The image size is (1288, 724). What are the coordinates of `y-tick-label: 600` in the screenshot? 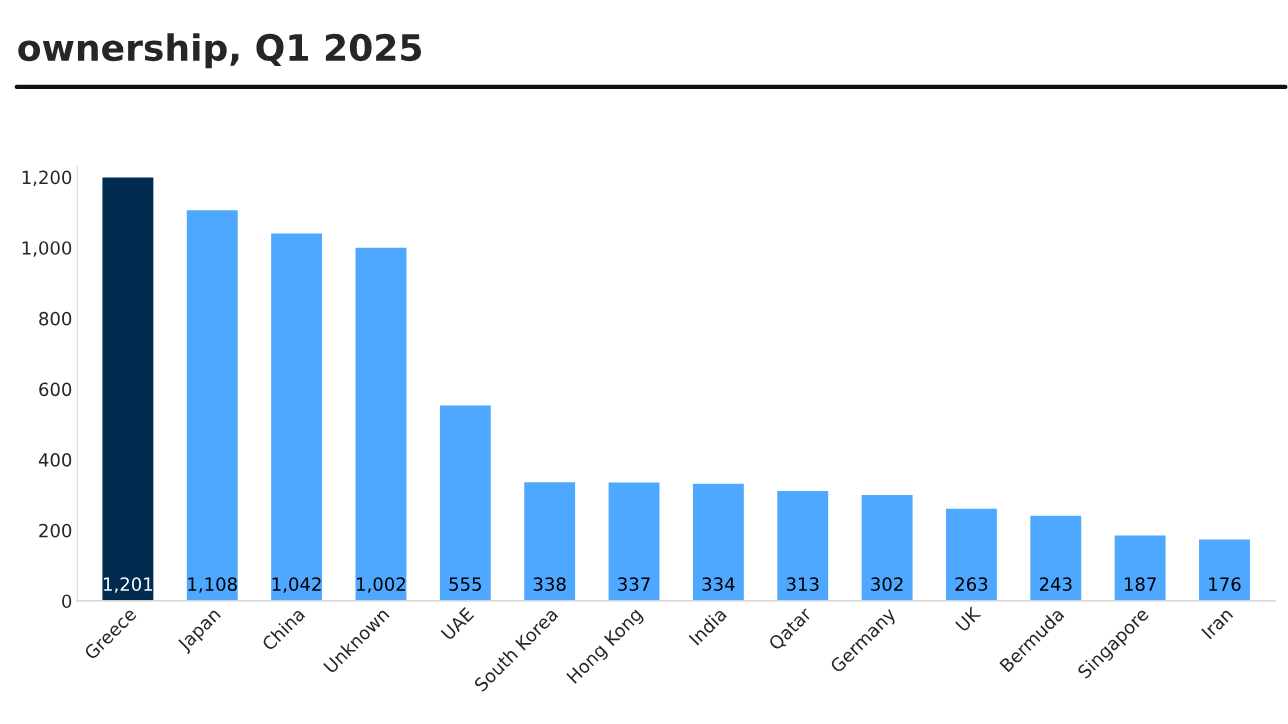 It's located at (55, 389).